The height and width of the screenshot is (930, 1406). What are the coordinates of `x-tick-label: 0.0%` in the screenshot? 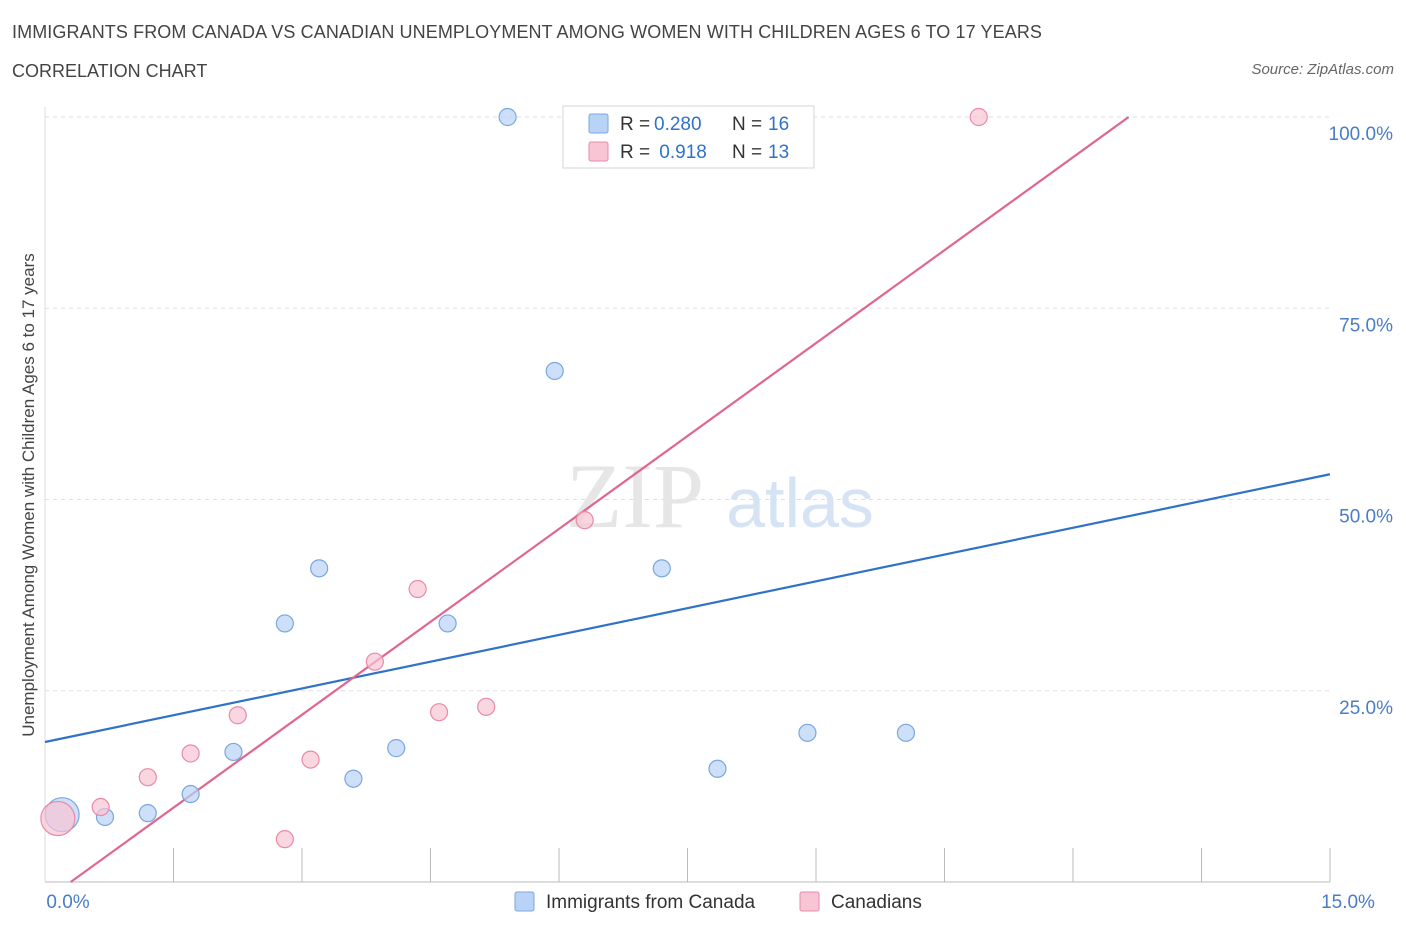 It's located at (67, 902).